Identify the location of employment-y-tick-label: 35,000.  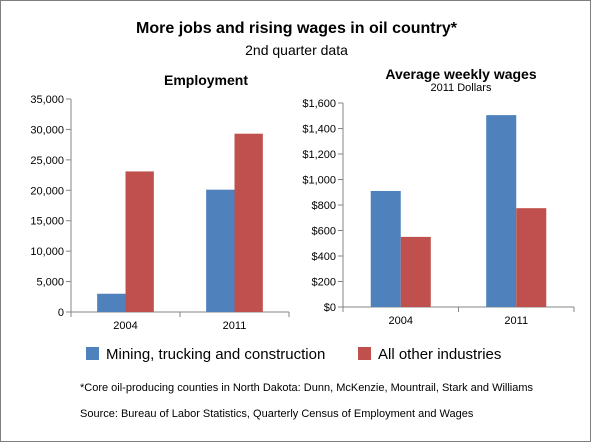
(47, 100).